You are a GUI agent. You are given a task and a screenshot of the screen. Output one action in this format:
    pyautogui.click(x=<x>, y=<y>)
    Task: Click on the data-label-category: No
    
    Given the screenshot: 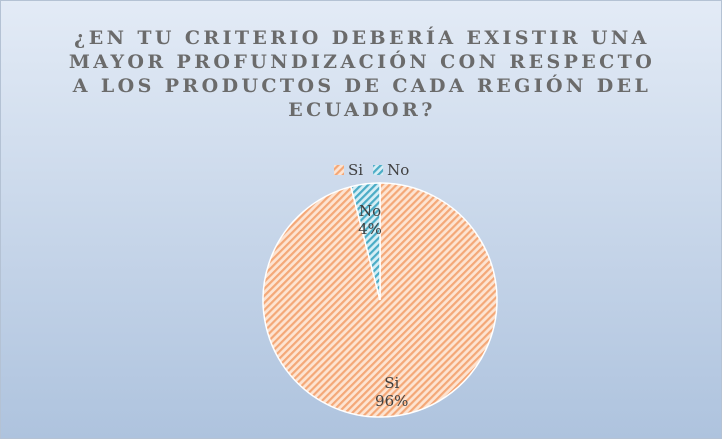 What is the action you would take?
    pyautogui.click(x=370, y=211)
    